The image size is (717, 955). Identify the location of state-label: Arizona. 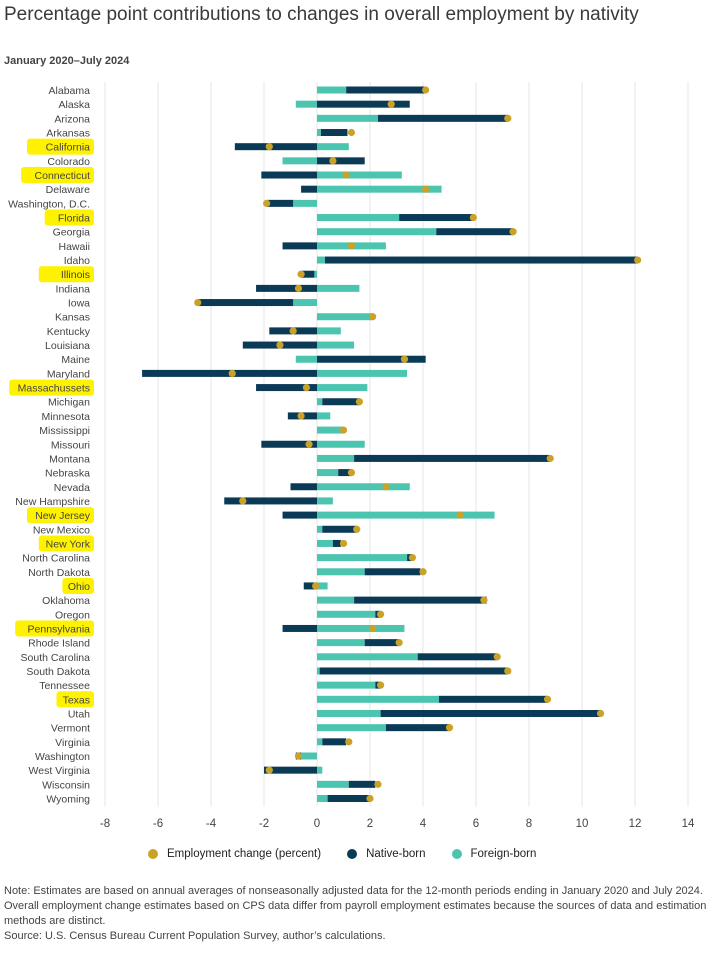
(72, 119).